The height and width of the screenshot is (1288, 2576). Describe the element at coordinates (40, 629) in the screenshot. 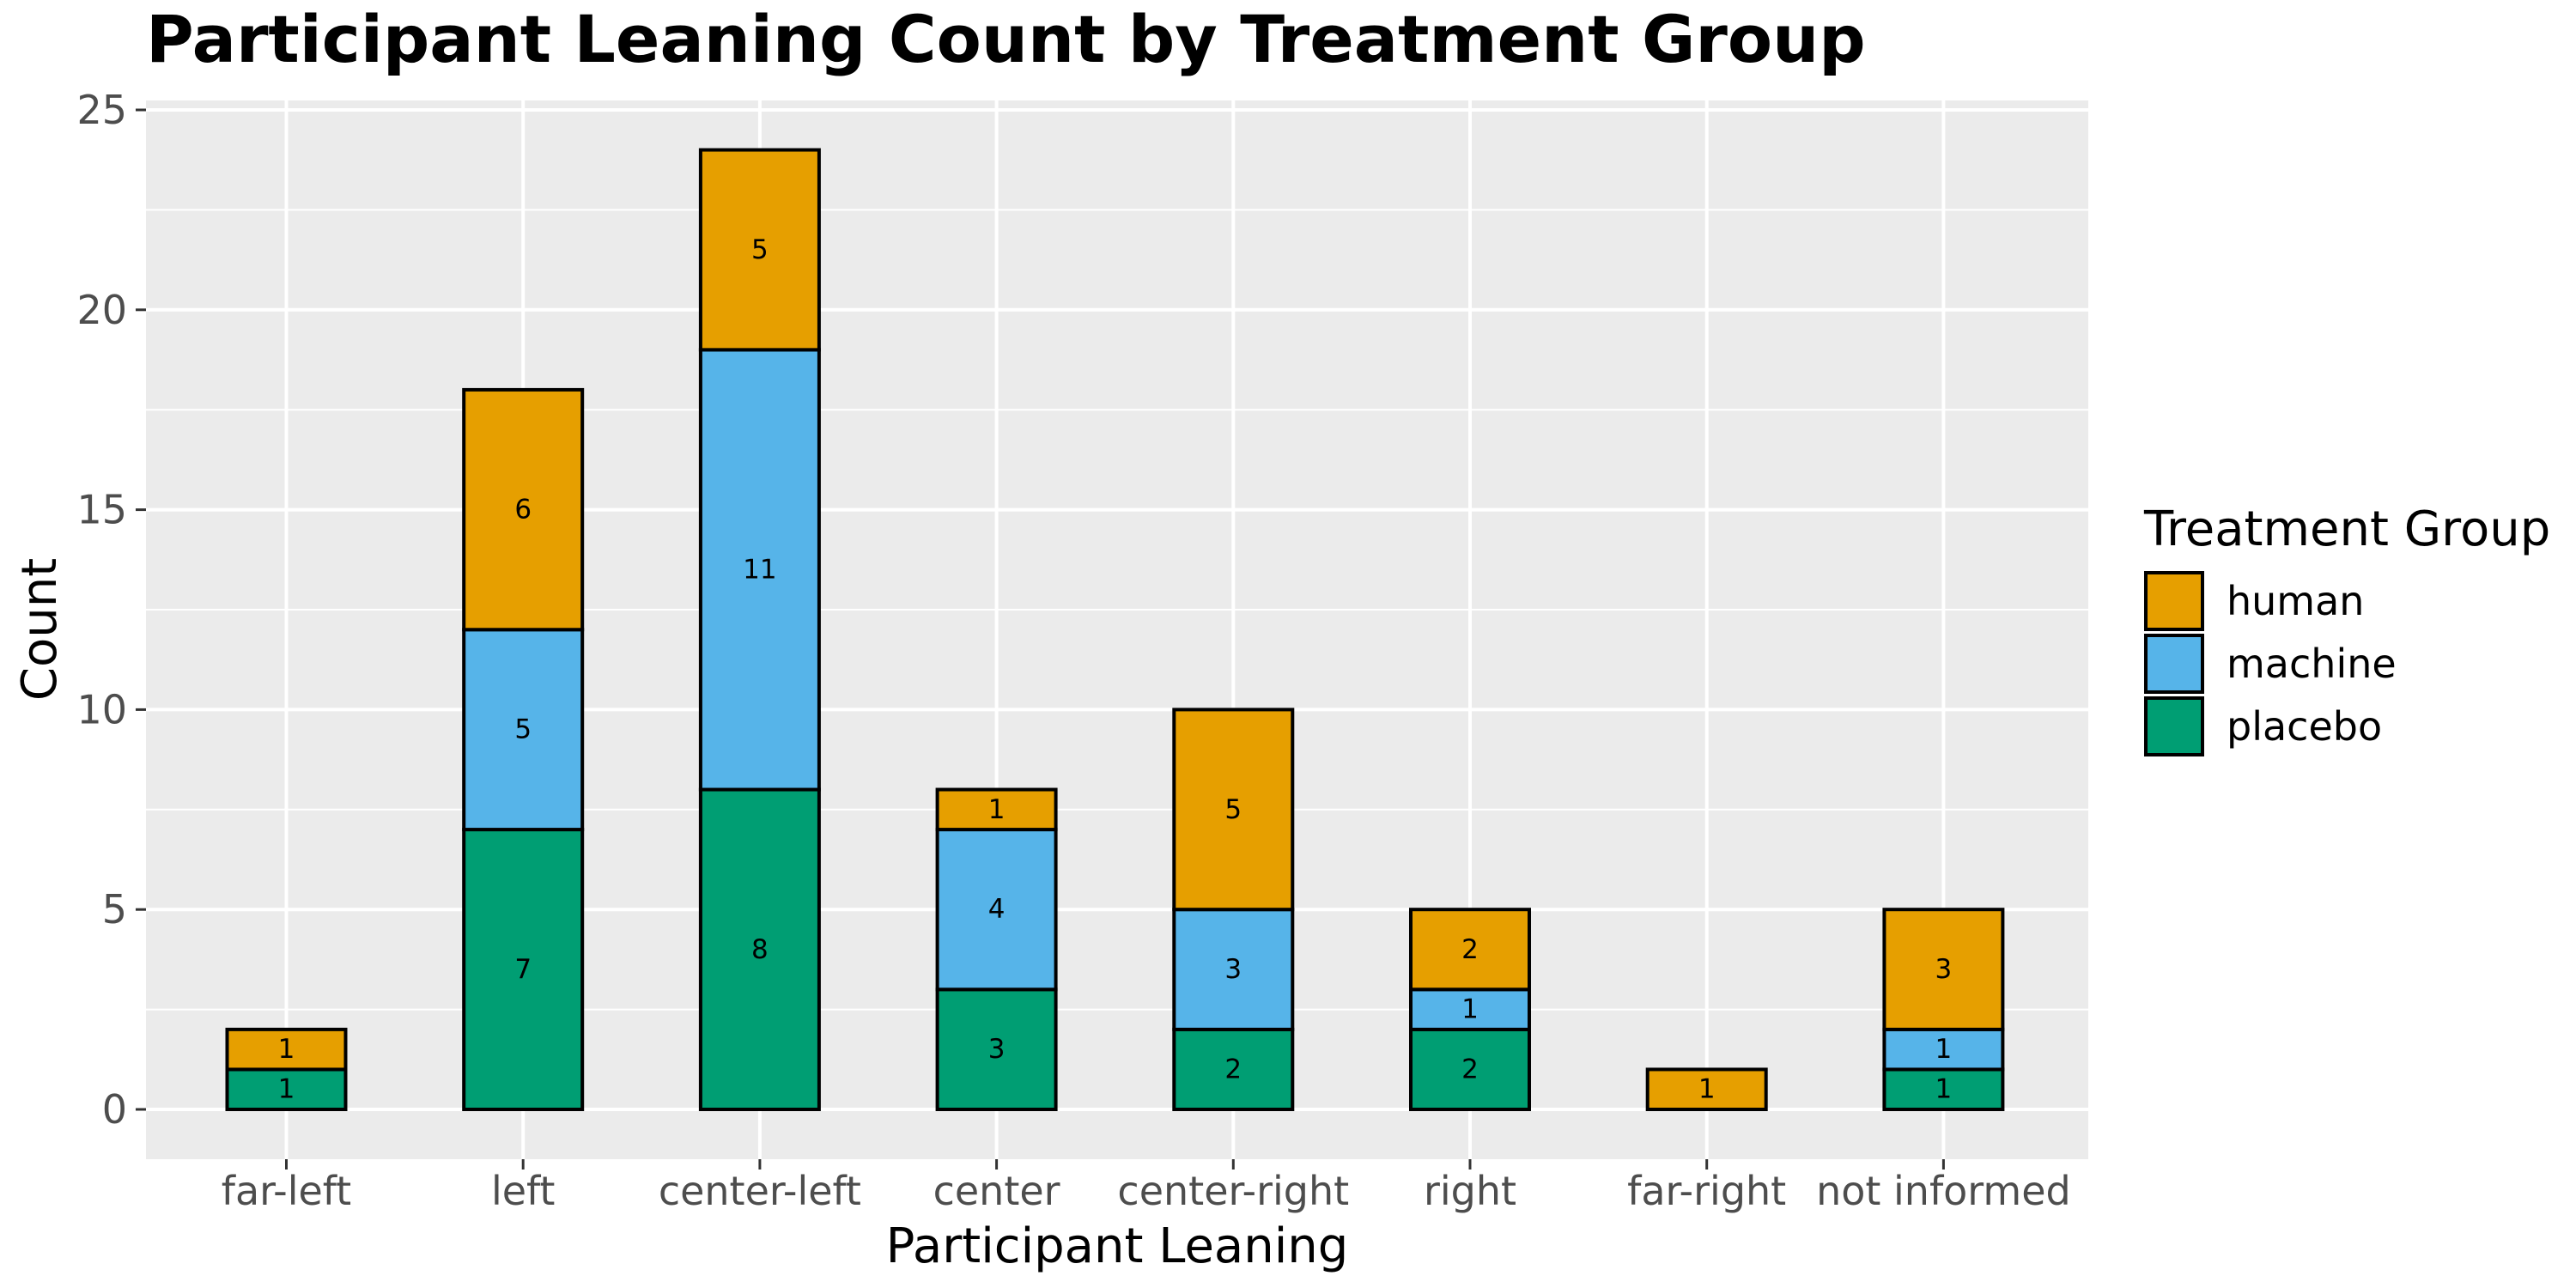

I see `y-axis-title: Count` at that location.